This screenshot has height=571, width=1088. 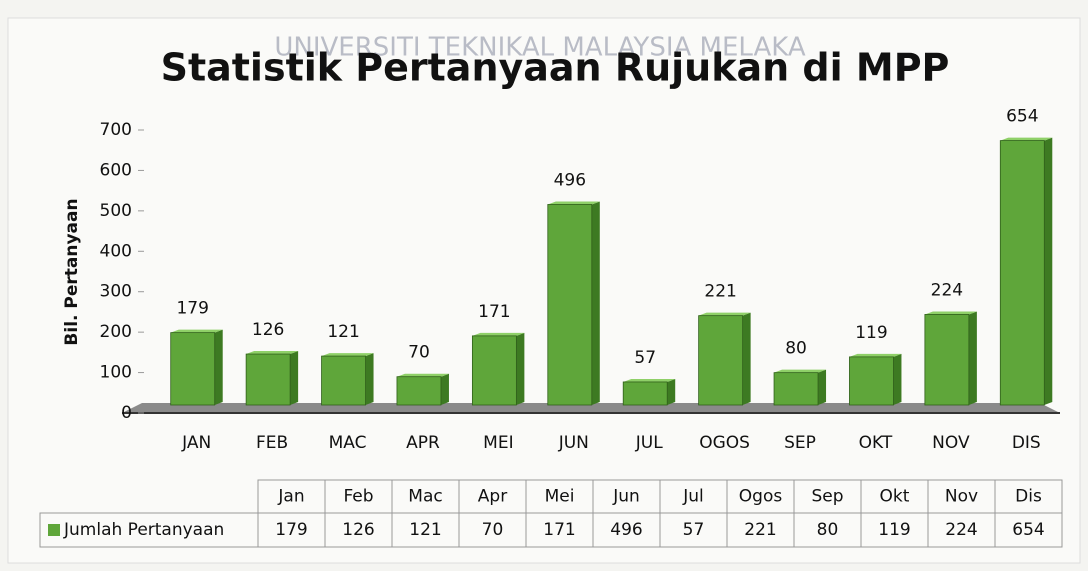 I want to click on y-tick-label: 300, so click(x=116, y=292).